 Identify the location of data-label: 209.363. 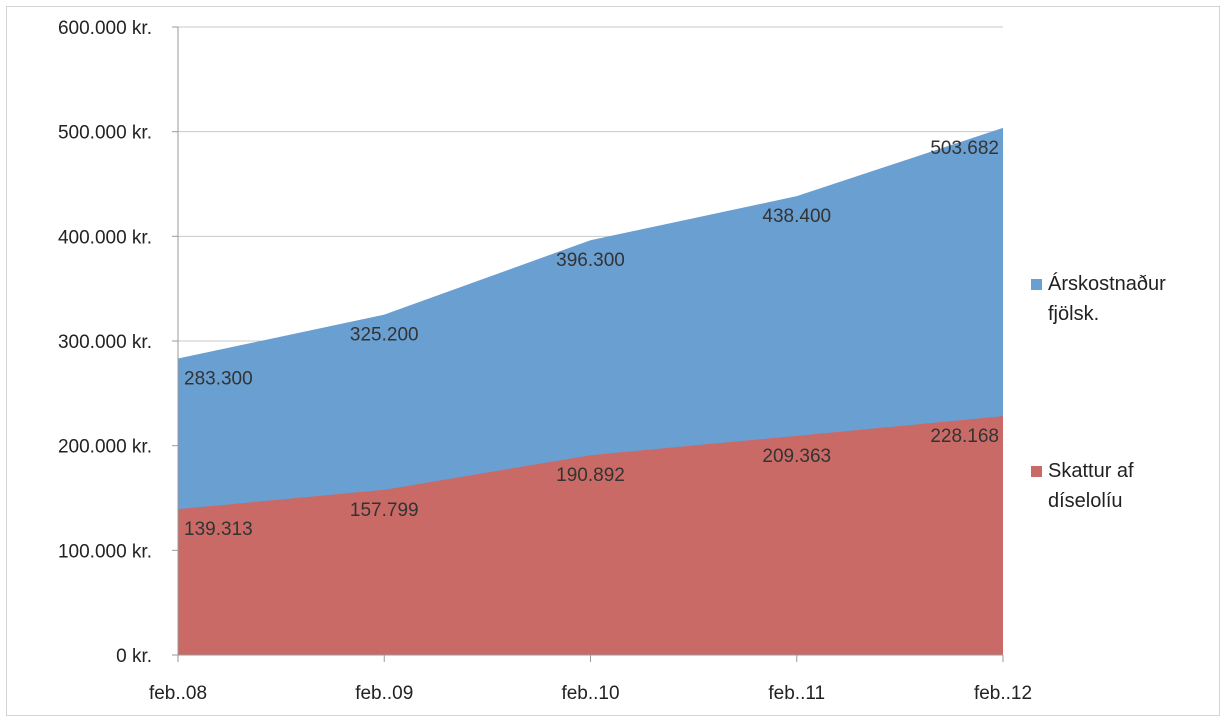
(796, 456).